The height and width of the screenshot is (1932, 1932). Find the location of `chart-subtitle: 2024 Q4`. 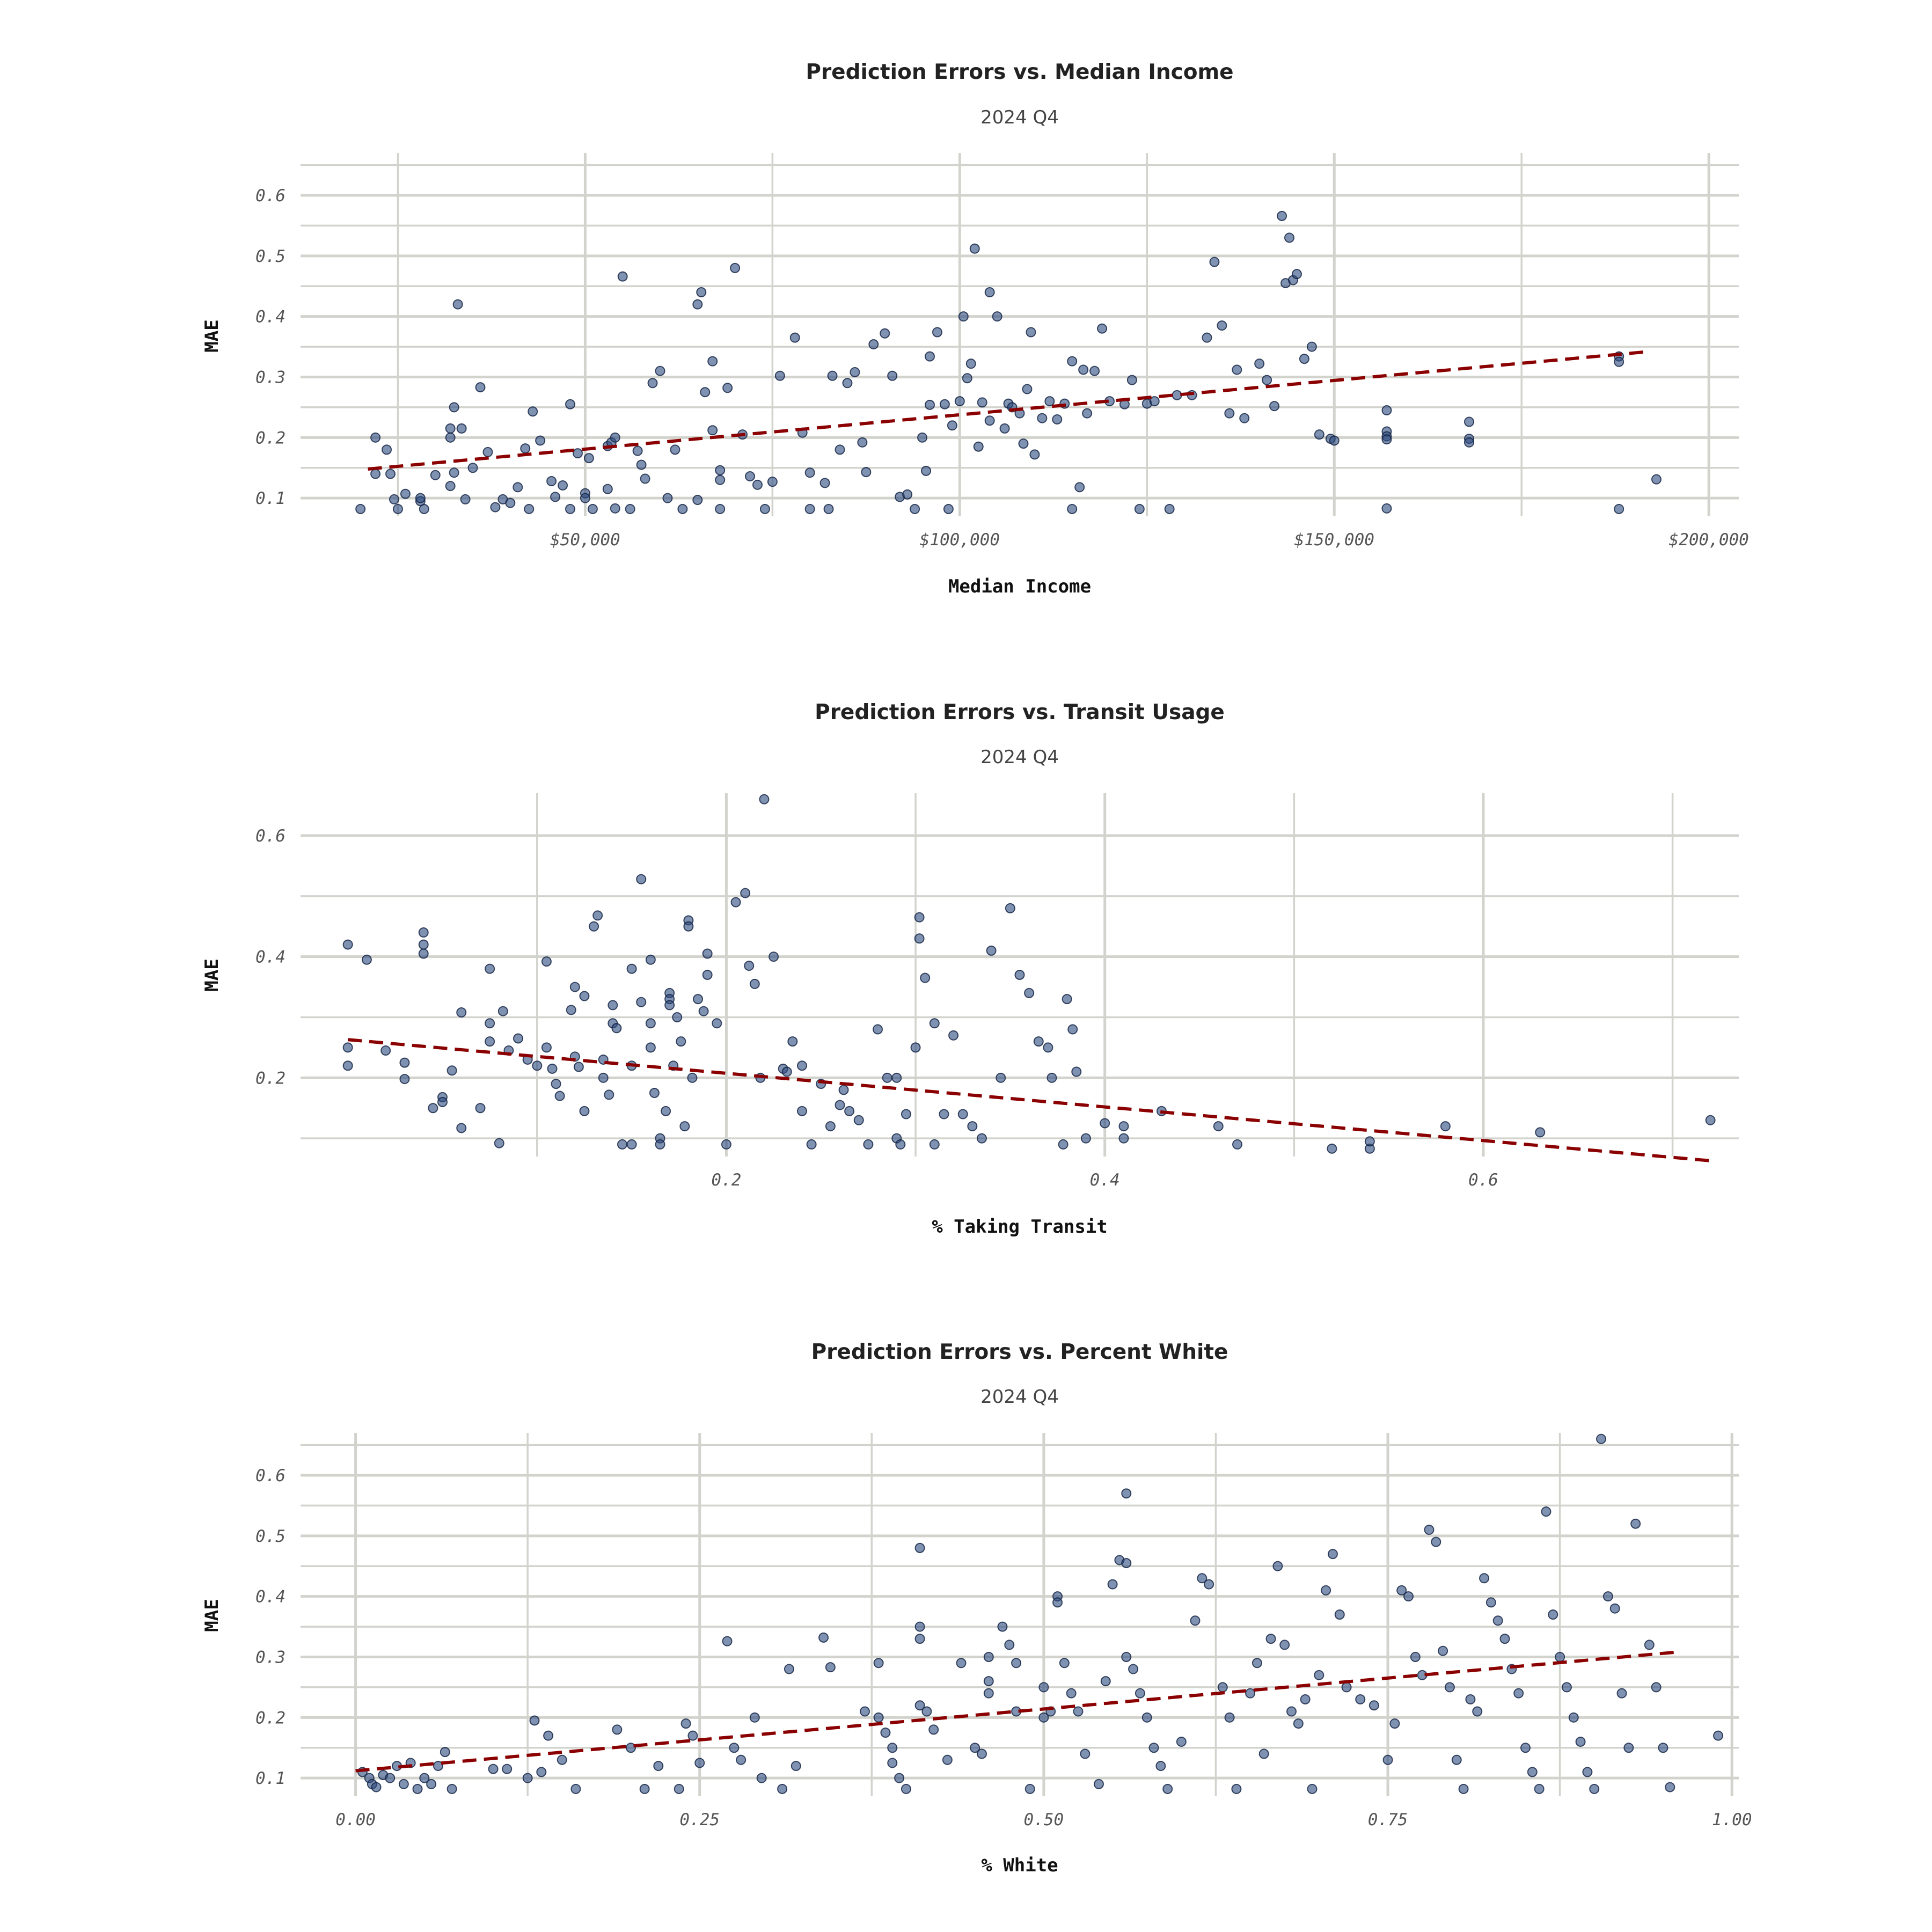

chart-subtitle: 2024 Q4 is located at coordinates (1019, 757).